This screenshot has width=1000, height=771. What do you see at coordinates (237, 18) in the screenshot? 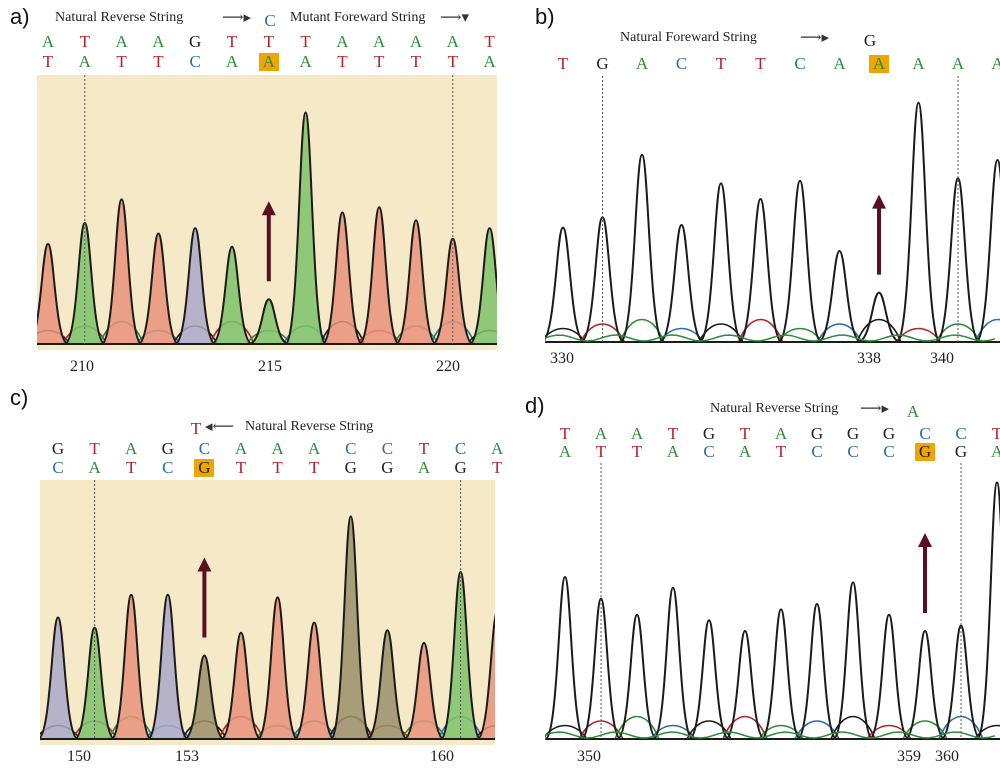
I see `right-arrow-icon: ⟶▸` at bounding box center [237, 18].